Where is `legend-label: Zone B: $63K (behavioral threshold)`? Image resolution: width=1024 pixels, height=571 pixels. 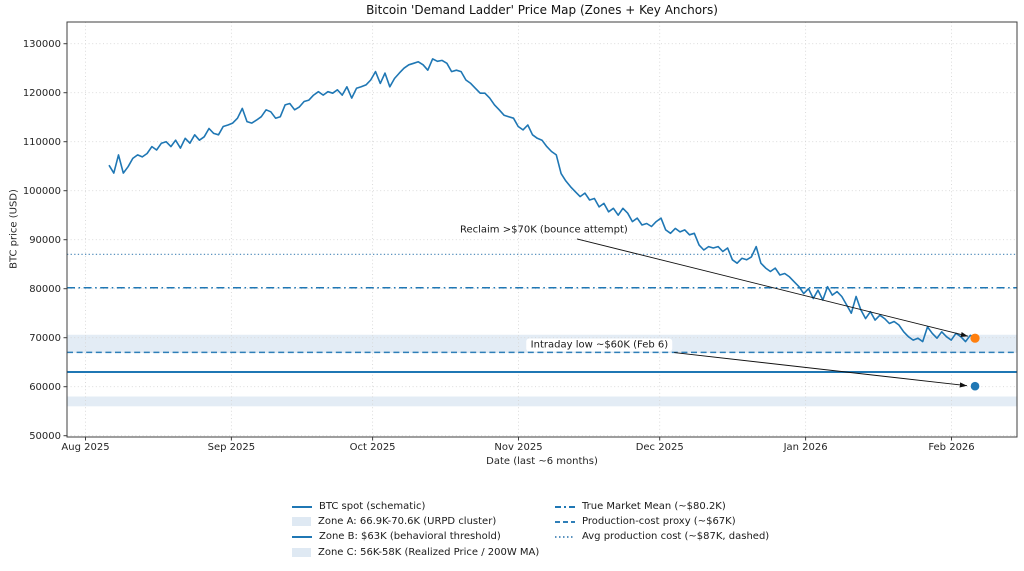 legend-label: Zone B: $63K (behavioral threshold) is located at coordinates (410, 537).